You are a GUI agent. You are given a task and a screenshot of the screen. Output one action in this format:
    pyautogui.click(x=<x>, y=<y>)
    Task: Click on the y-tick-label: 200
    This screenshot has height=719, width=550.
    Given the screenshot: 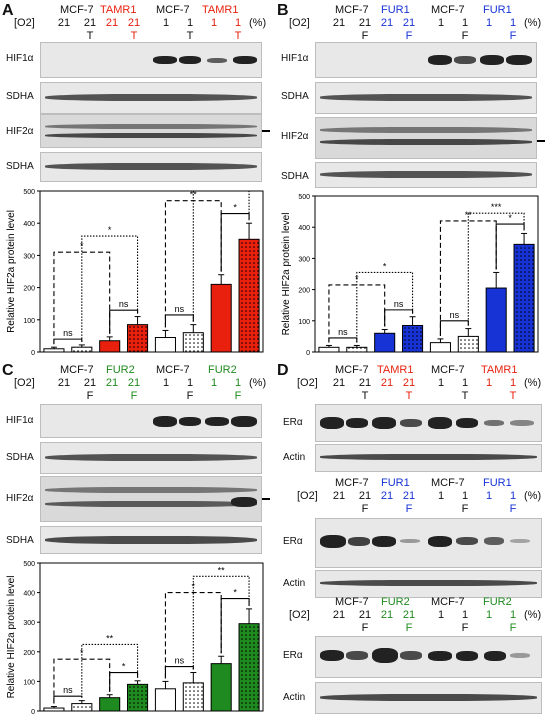 What is the action you would take?
    pyautogui.click(x=29, y=653)
    